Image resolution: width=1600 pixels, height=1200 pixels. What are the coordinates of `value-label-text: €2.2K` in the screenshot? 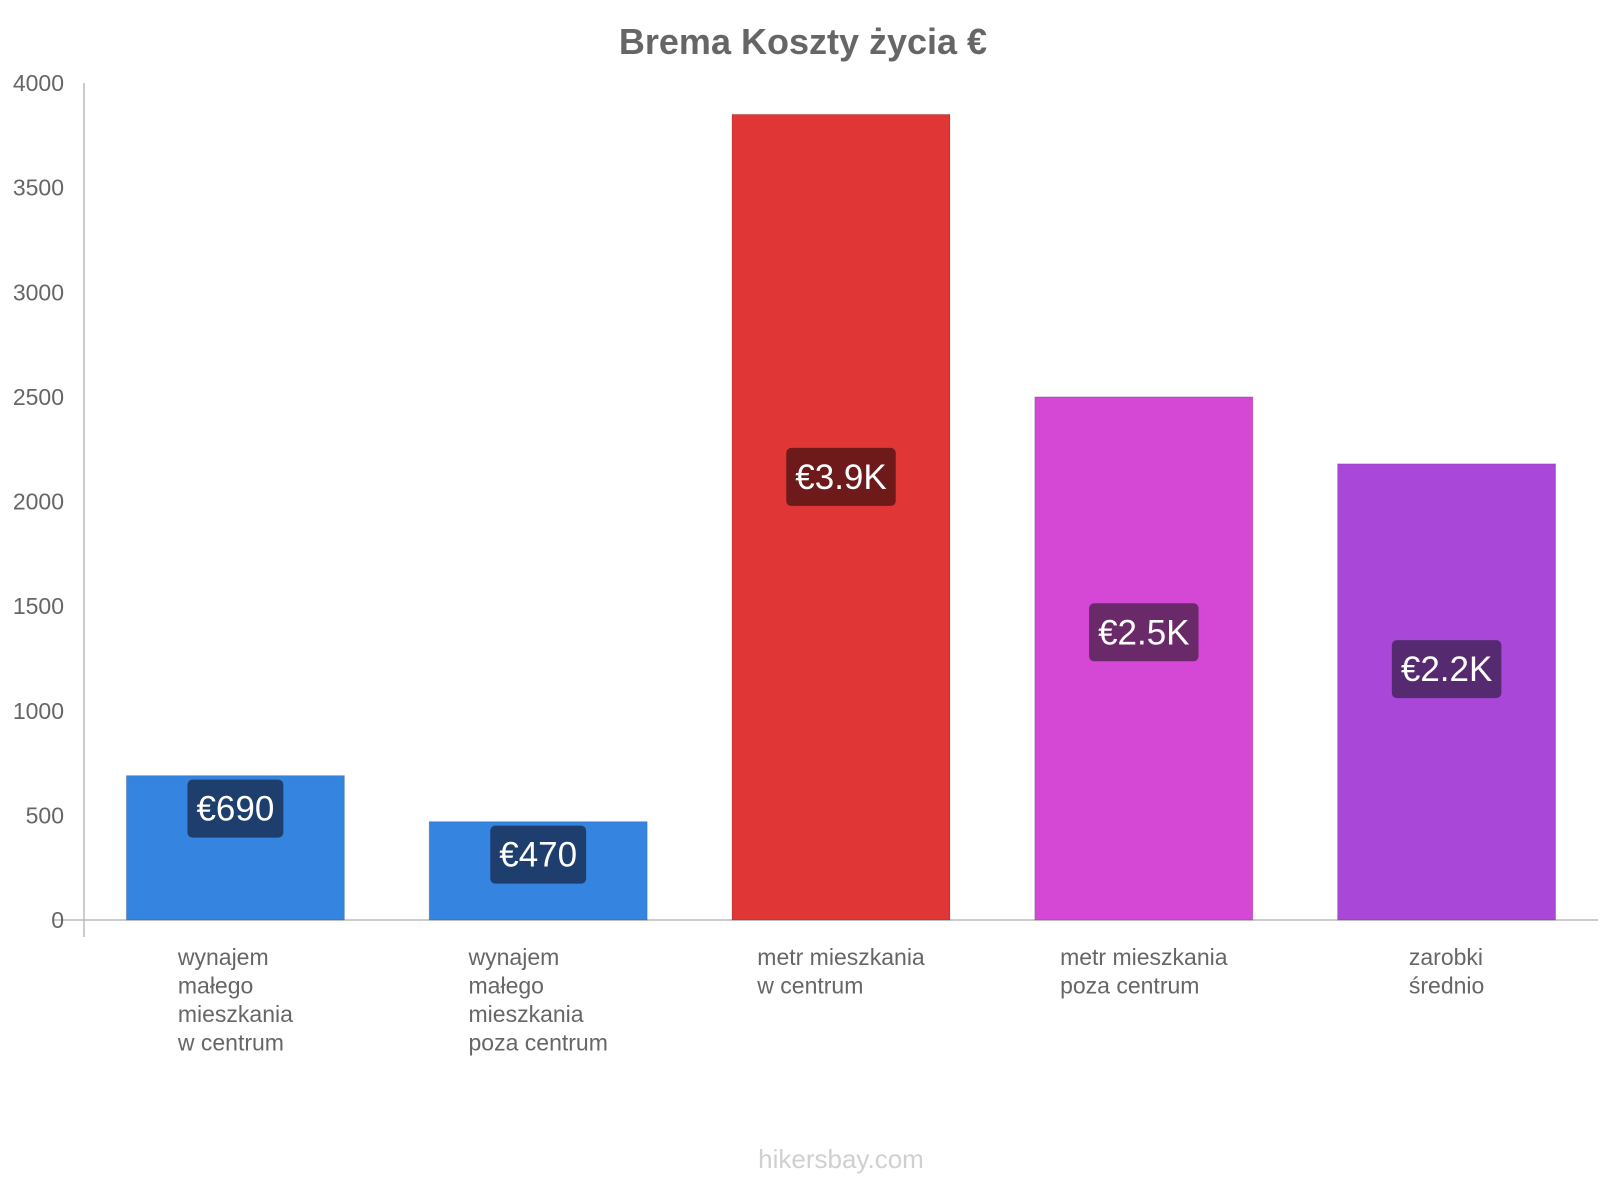 It's located at (1446, 669).